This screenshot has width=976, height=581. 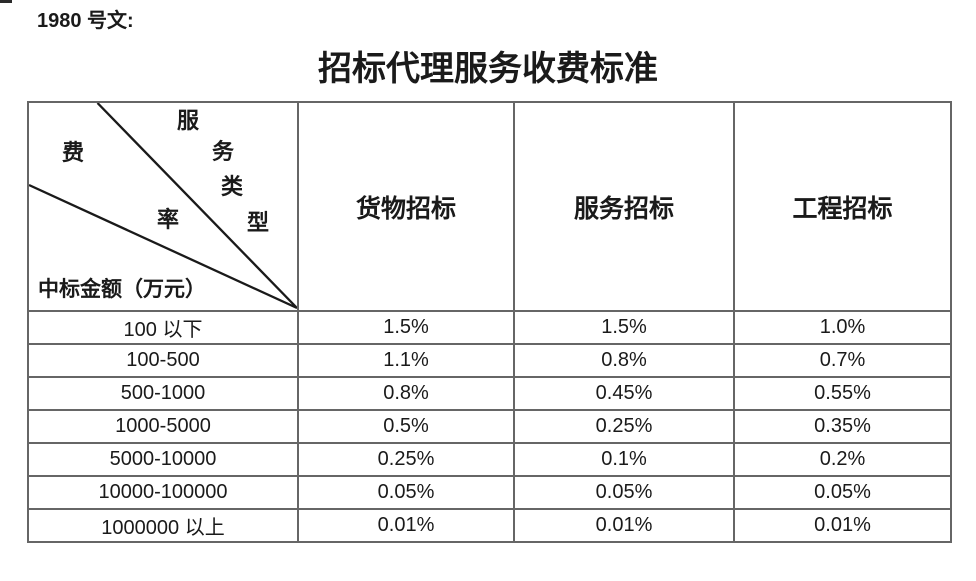 I want to click on amount-axis-label: 中标金额（万元）, so click(x=122, y=289).